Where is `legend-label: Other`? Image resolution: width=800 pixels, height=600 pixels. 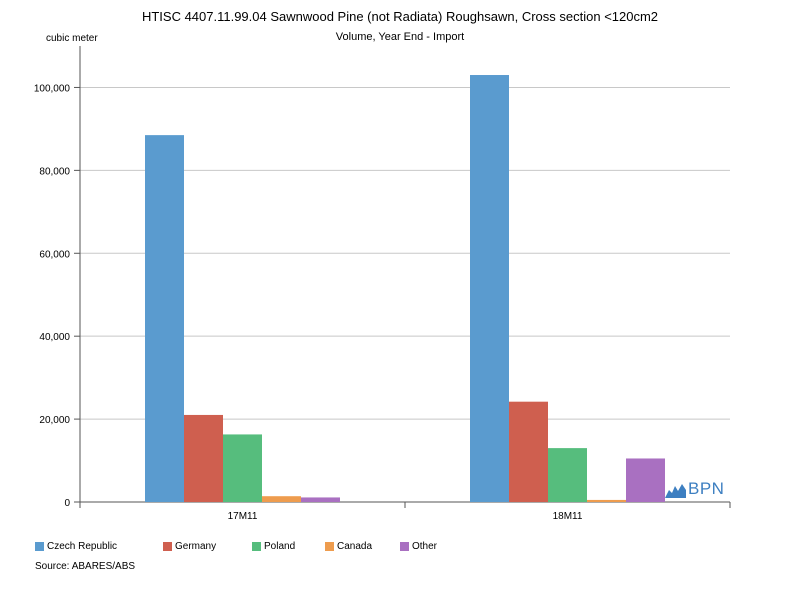 legend-label: Other is located at coordinates (425, 546).